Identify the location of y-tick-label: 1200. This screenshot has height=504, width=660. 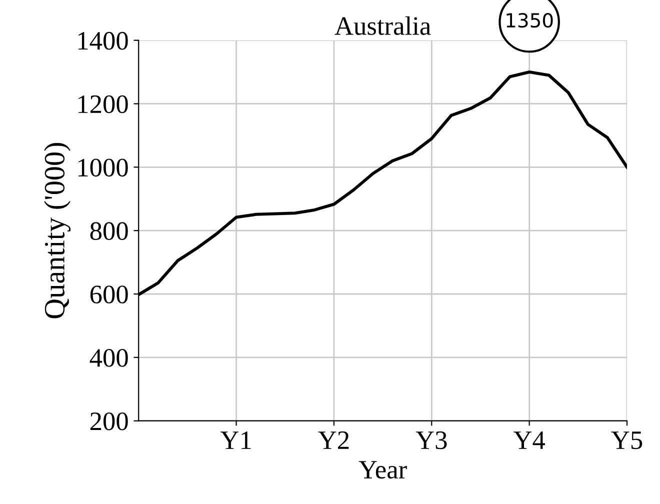
(103, 104).